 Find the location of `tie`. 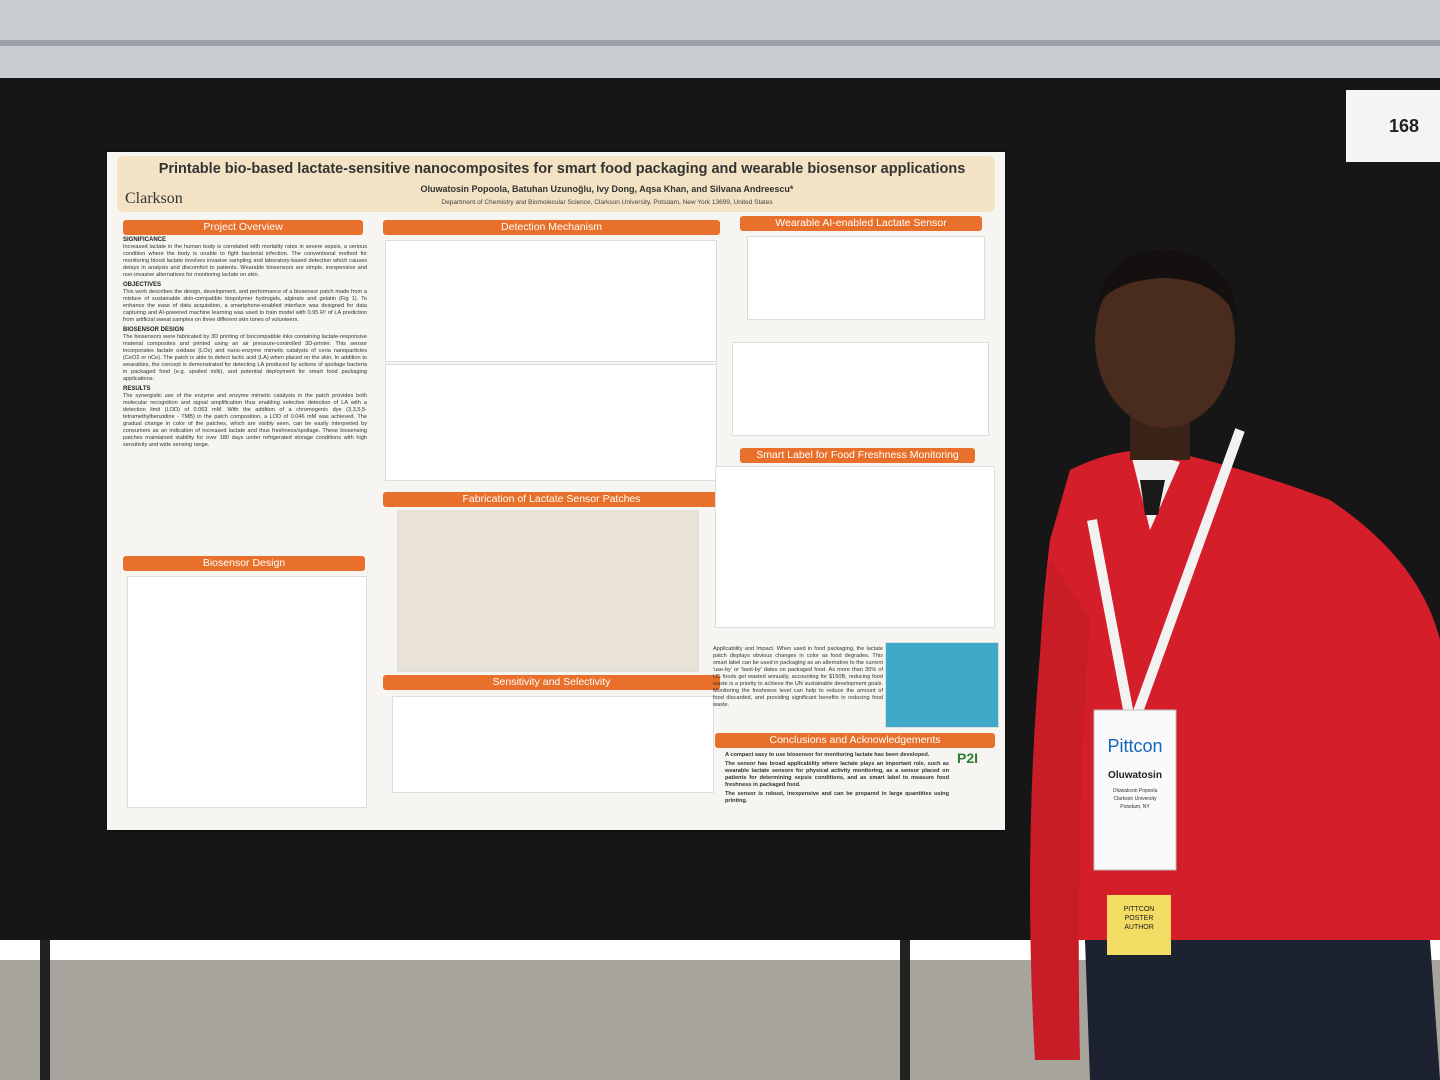

tie is located at coordinates (1152, 497).